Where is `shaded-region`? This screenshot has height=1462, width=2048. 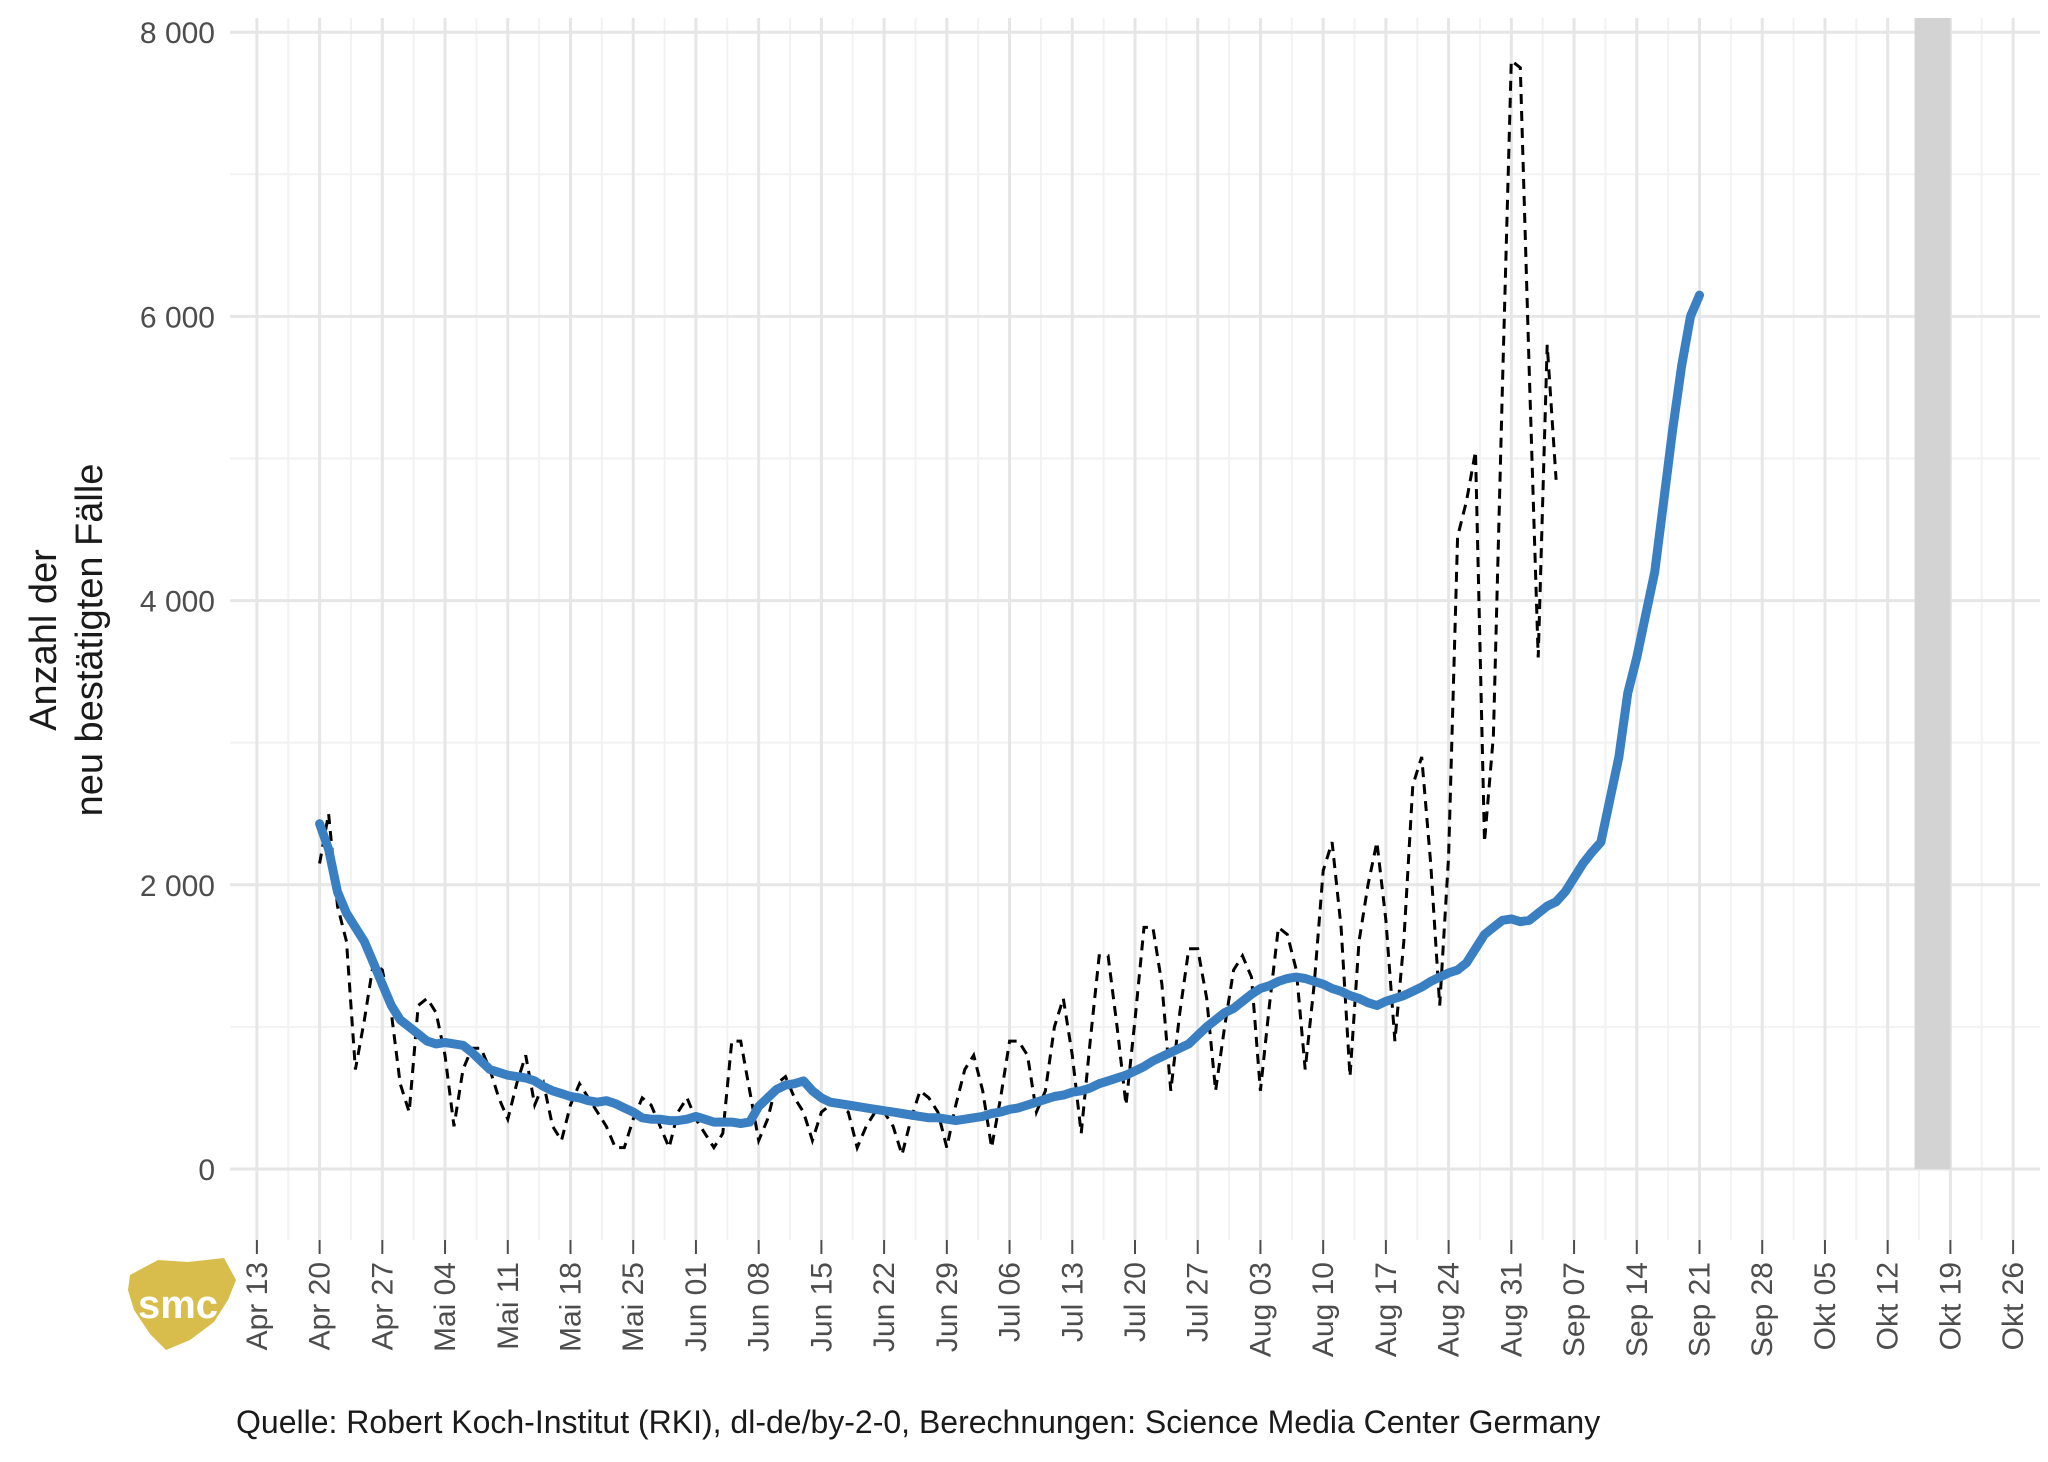 shaded-region is located at coordinates (1932, 593).